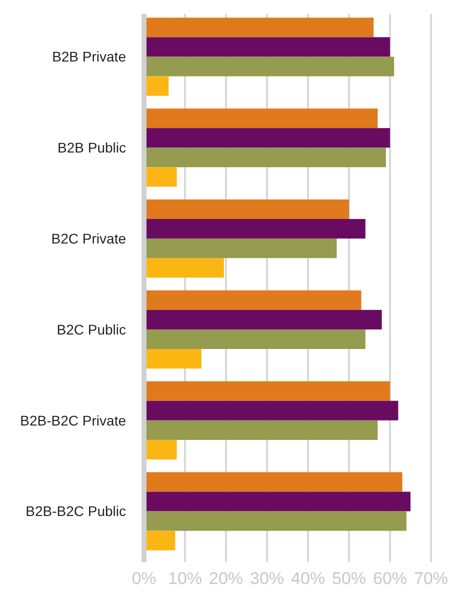 This screenshot has width=453, height=594. I want to click on y-tick-label: B2C Public, so click(91, 329).